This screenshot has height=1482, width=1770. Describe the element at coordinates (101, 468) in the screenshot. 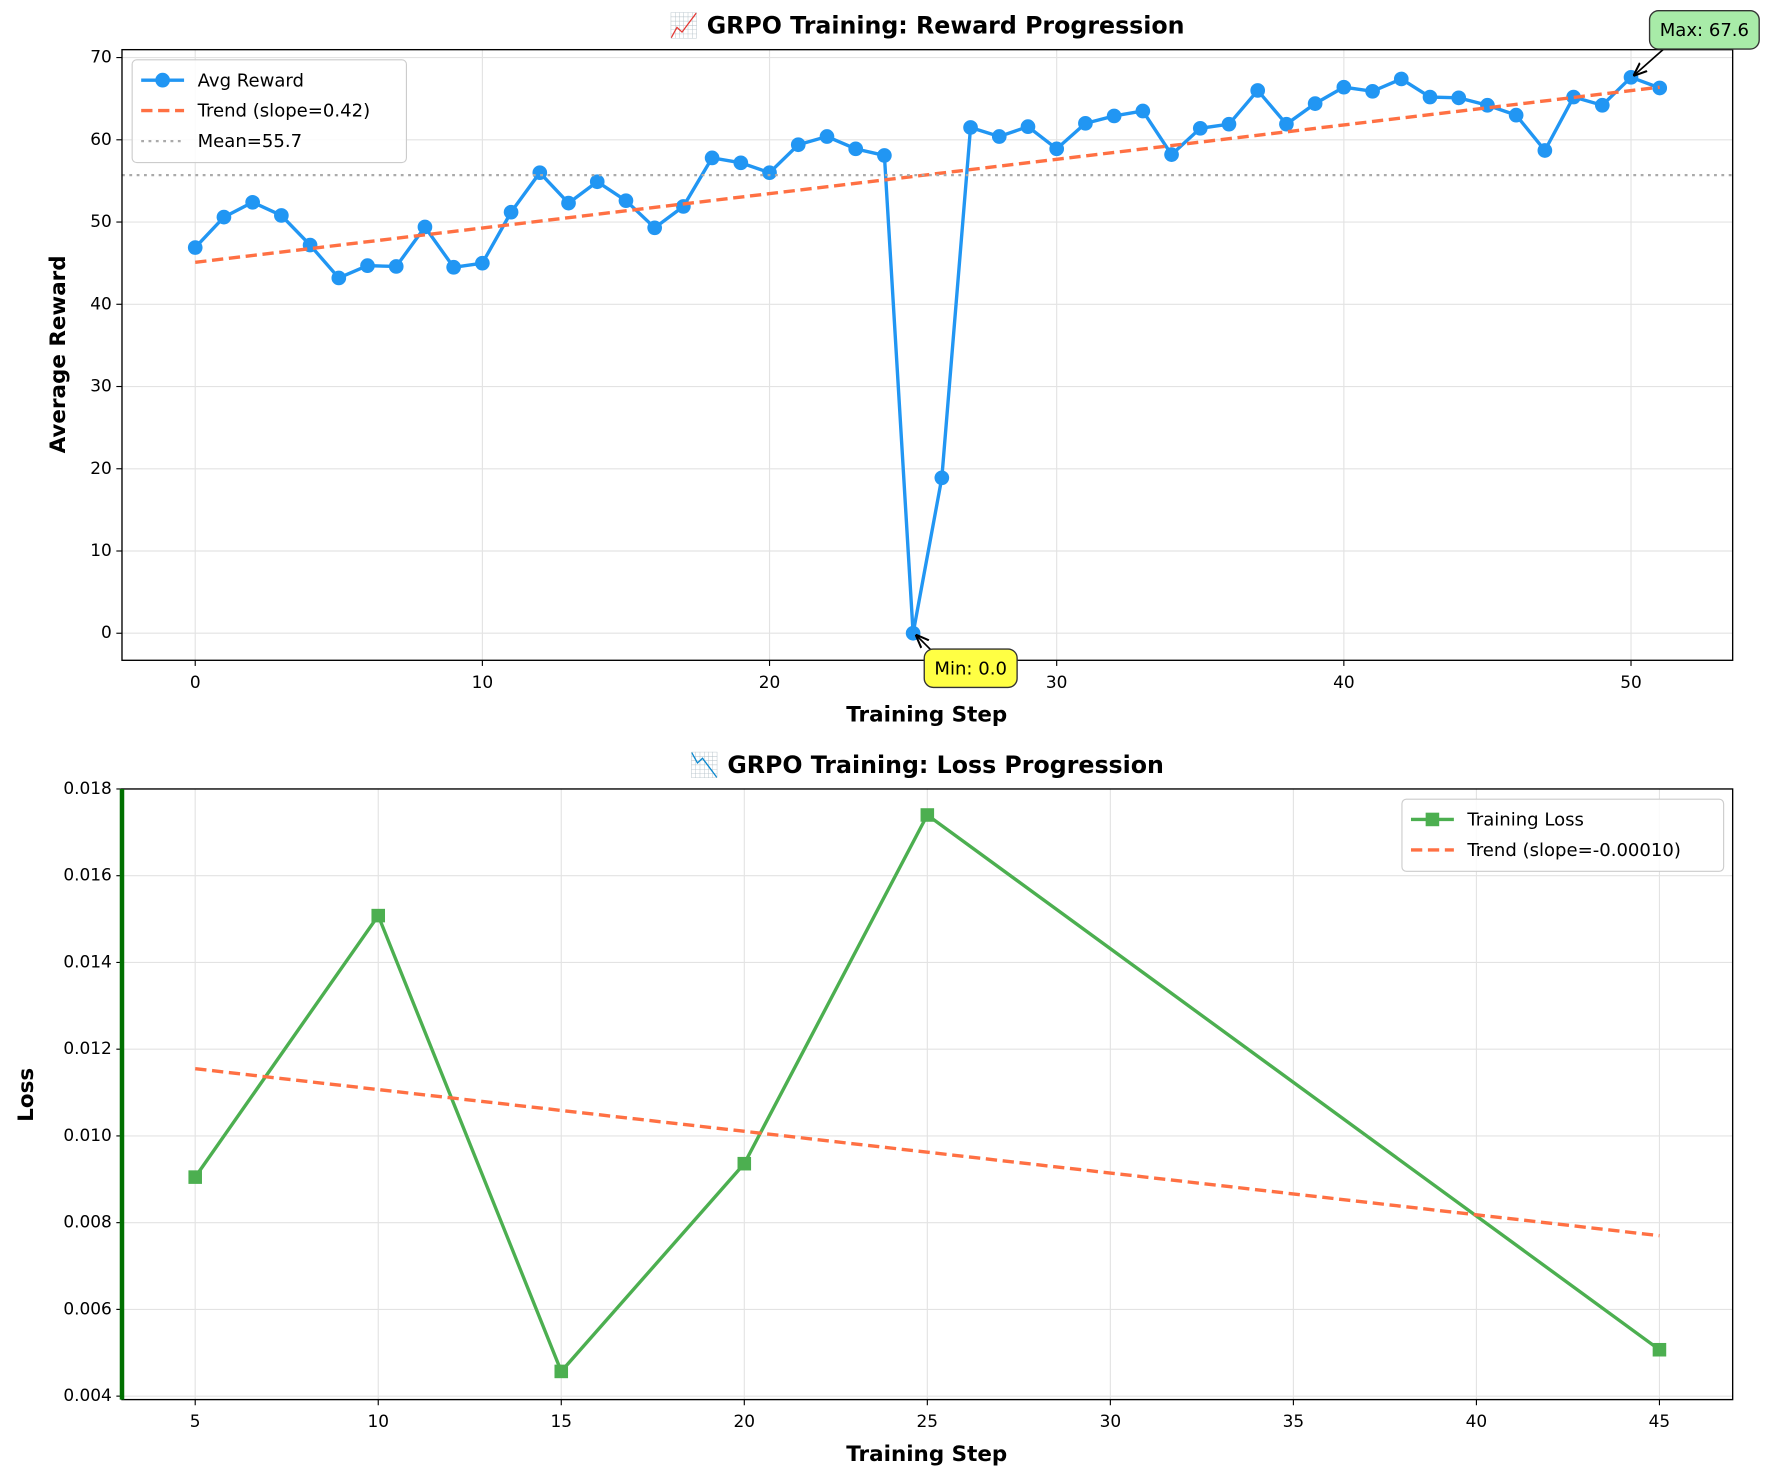

I see `y-tick-label: 20` at that location.